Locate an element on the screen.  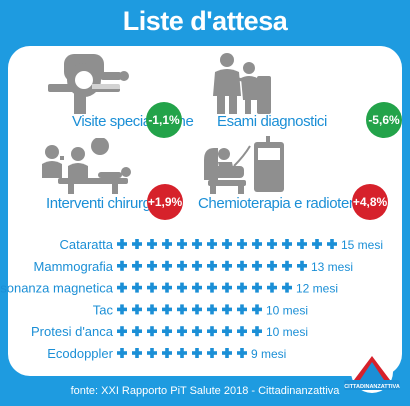
category-label-esami: Esami diagnostici is located at coordinates (272, 121).